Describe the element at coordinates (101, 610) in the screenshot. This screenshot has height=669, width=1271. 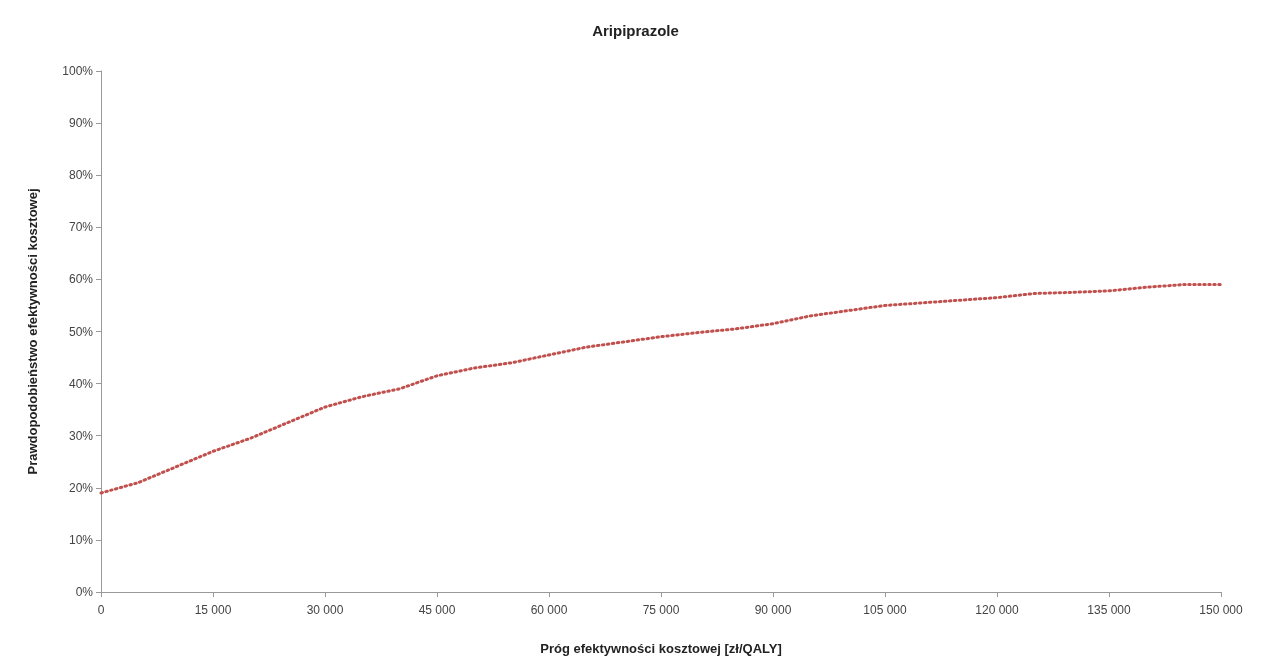
I see `x-tick-label: 0` at that location.